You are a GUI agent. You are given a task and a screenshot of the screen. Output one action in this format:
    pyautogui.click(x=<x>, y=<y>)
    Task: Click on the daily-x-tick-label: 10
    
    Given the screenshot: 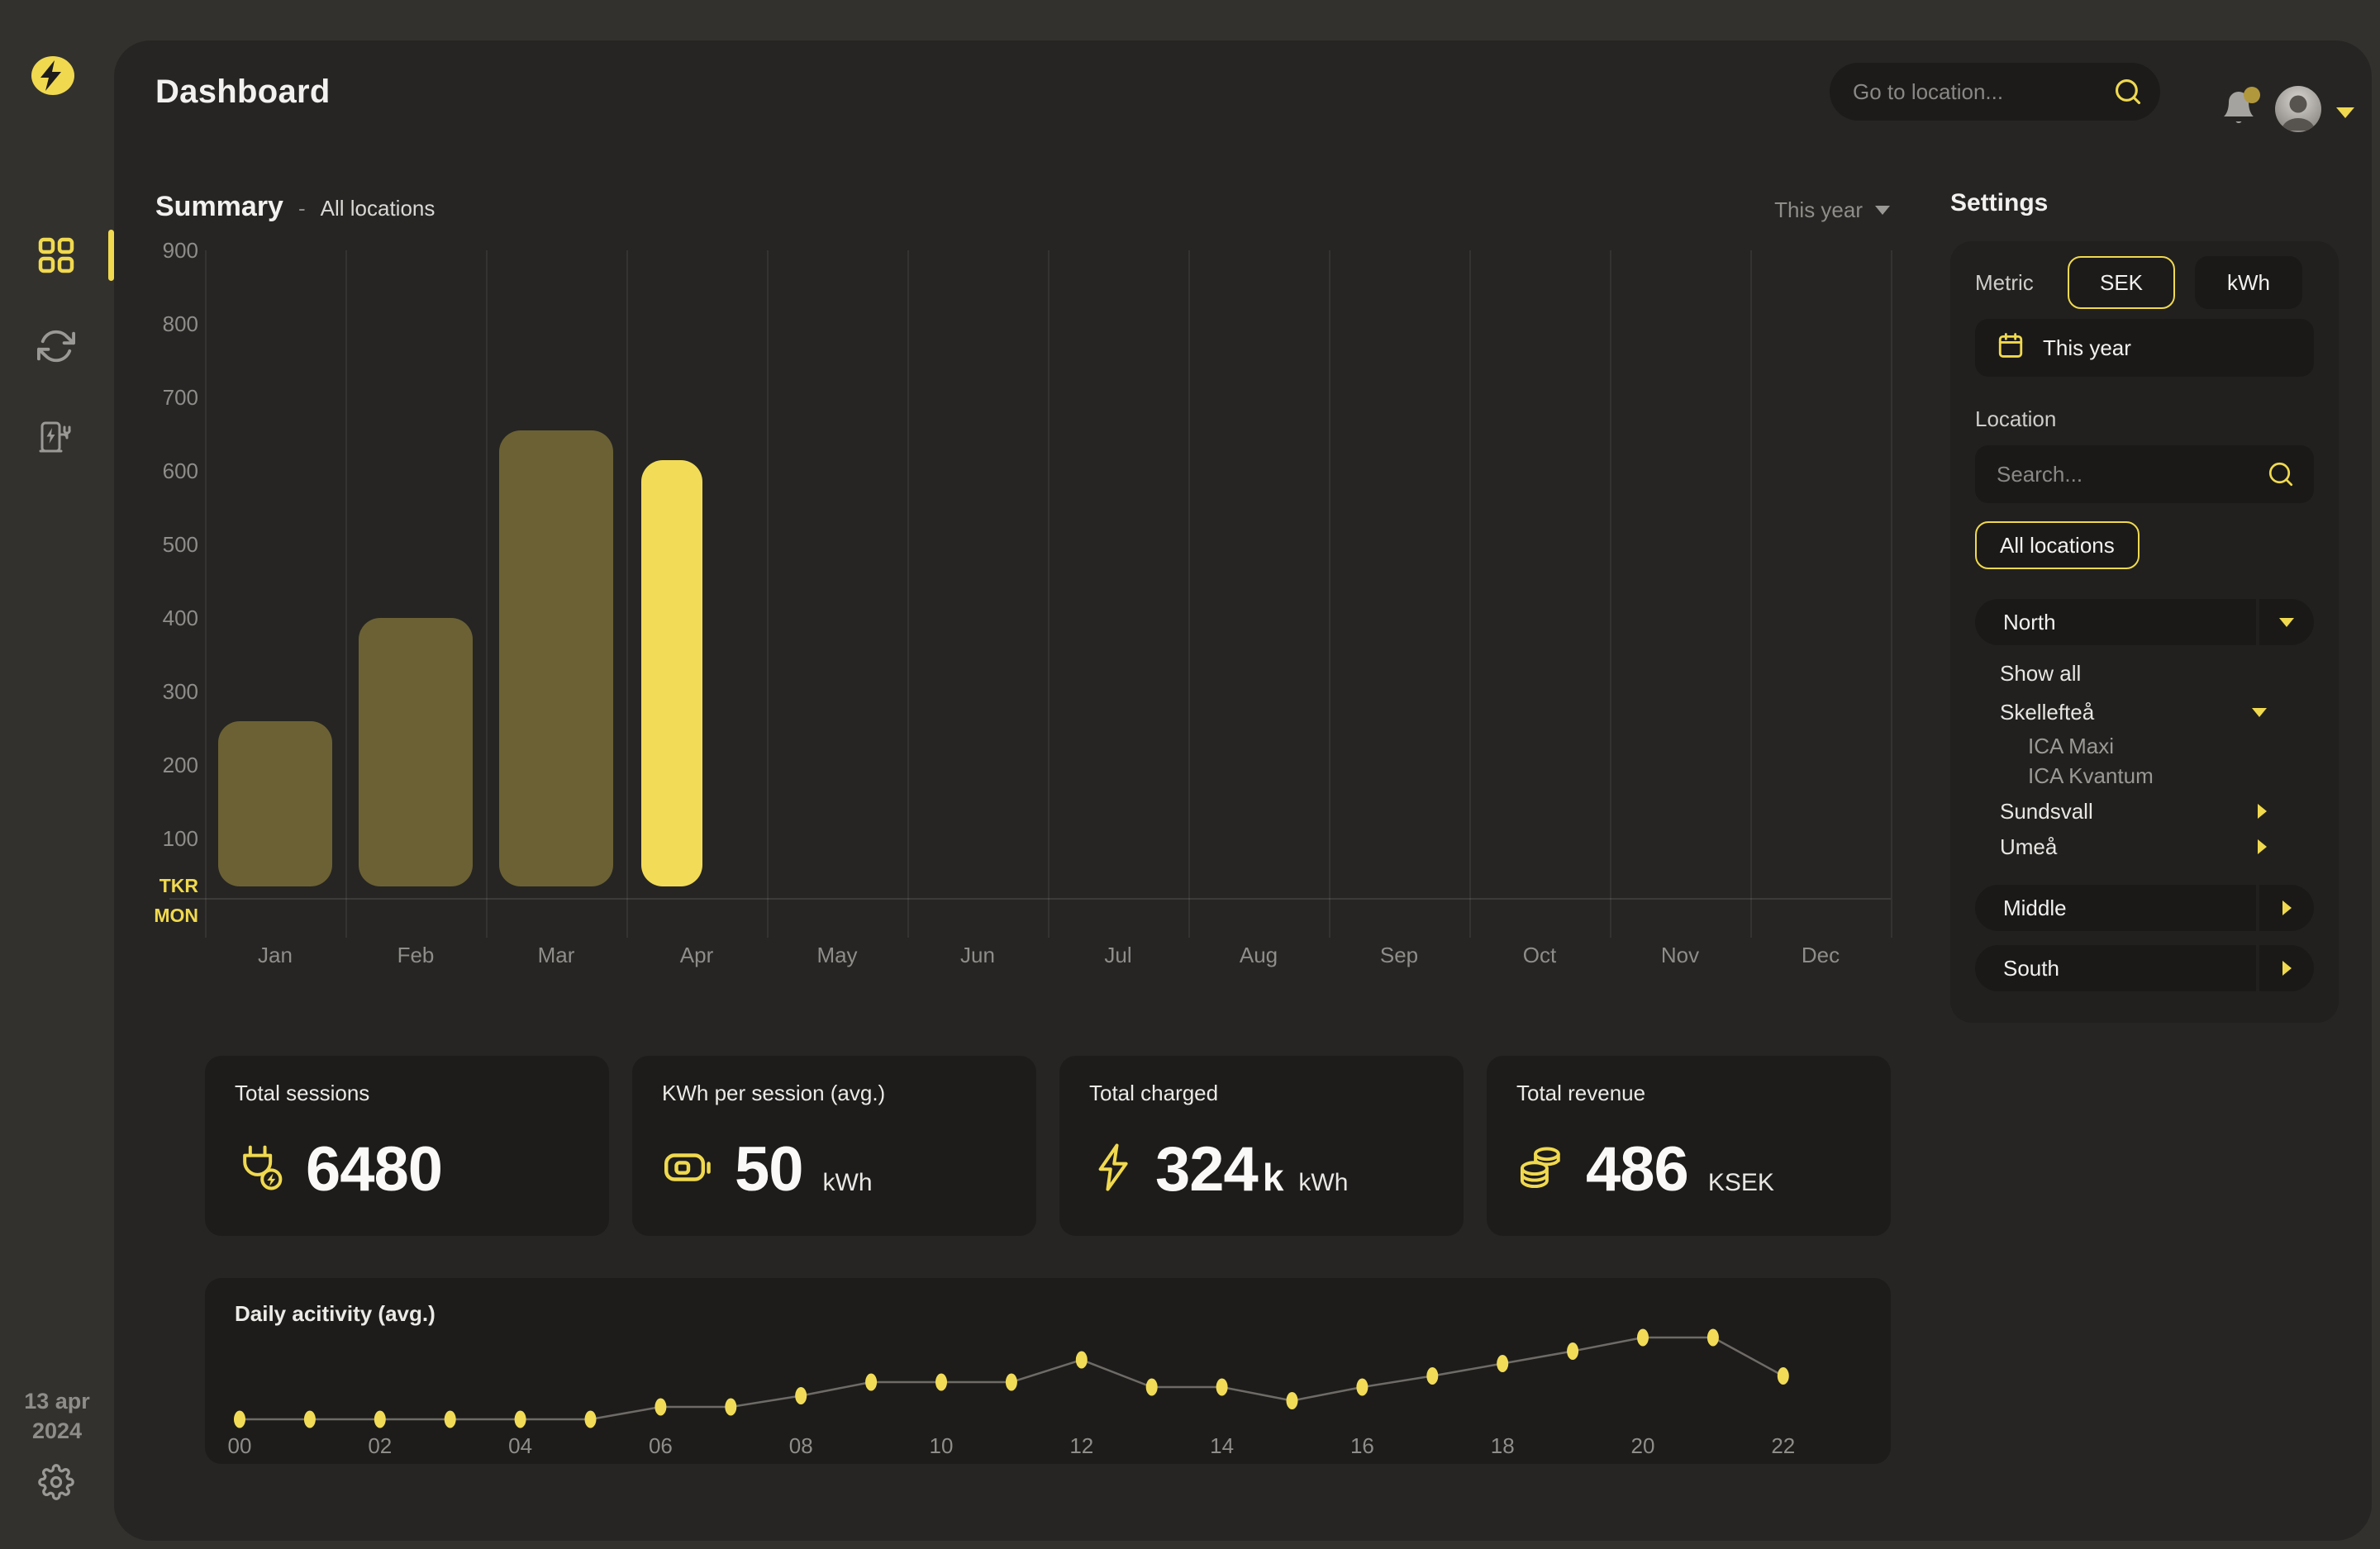 What is the action you would take?
    pyautogui.click(x=942, y=1445)
    